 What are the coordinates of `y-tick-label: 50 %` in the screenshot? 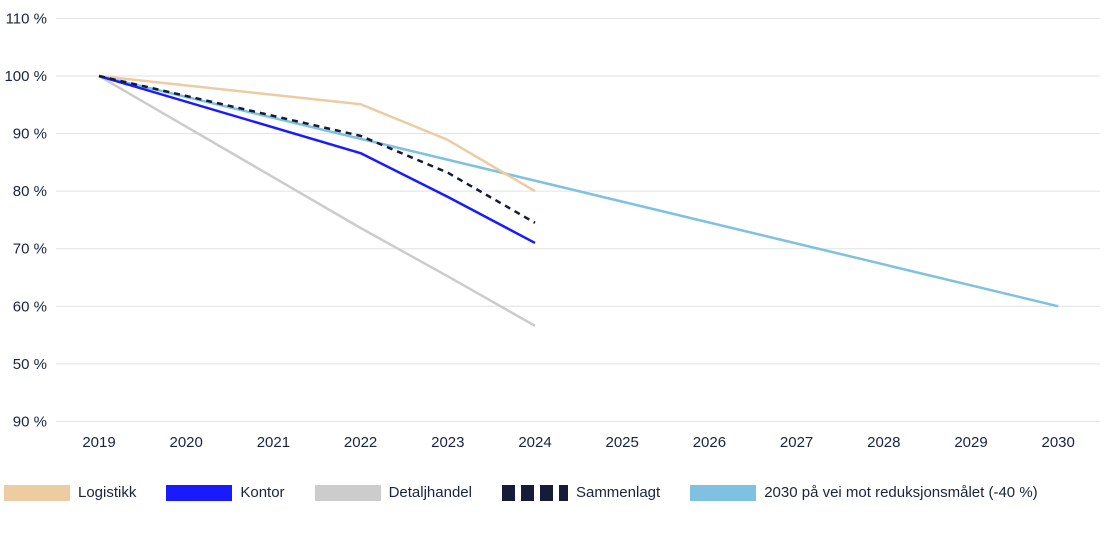 It's located at (30, 364).